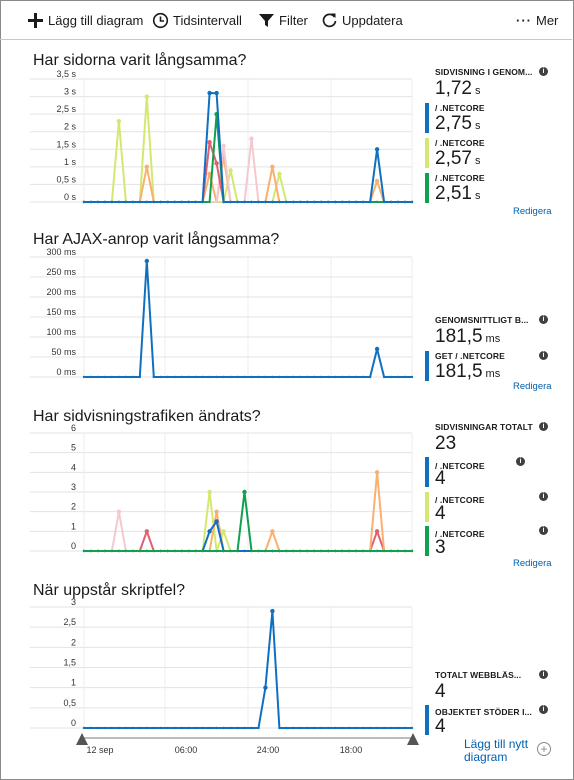 The width and height of the screenshot is (574, 780). What do you see at coordinates (156, 239) in the screenshot?
I see `section-title: Har AJAX-anrop varit långsamma?` at bounding box center [156, 239].